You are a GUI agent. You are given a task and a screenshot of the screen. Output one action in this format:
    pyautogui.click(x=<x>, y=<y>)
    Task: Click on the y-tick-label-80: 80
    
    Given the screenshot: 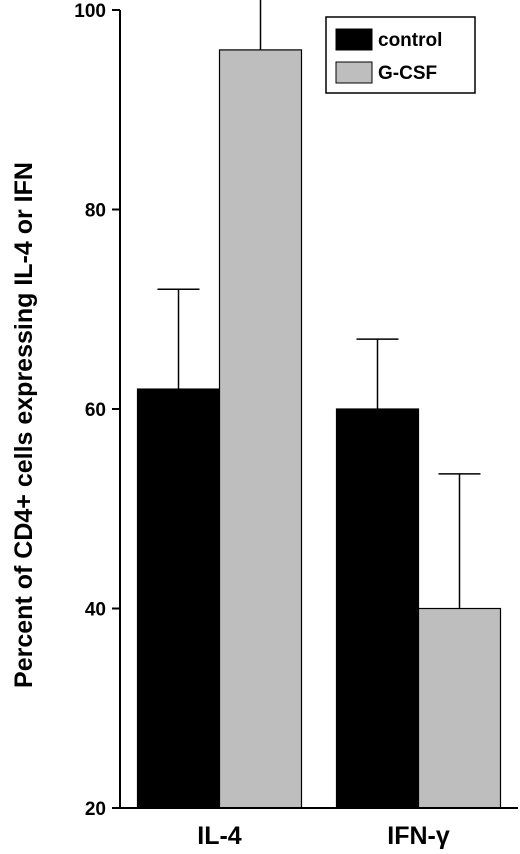 What is the action you would take?
    pyautogui.click(x=95, y=211)
    